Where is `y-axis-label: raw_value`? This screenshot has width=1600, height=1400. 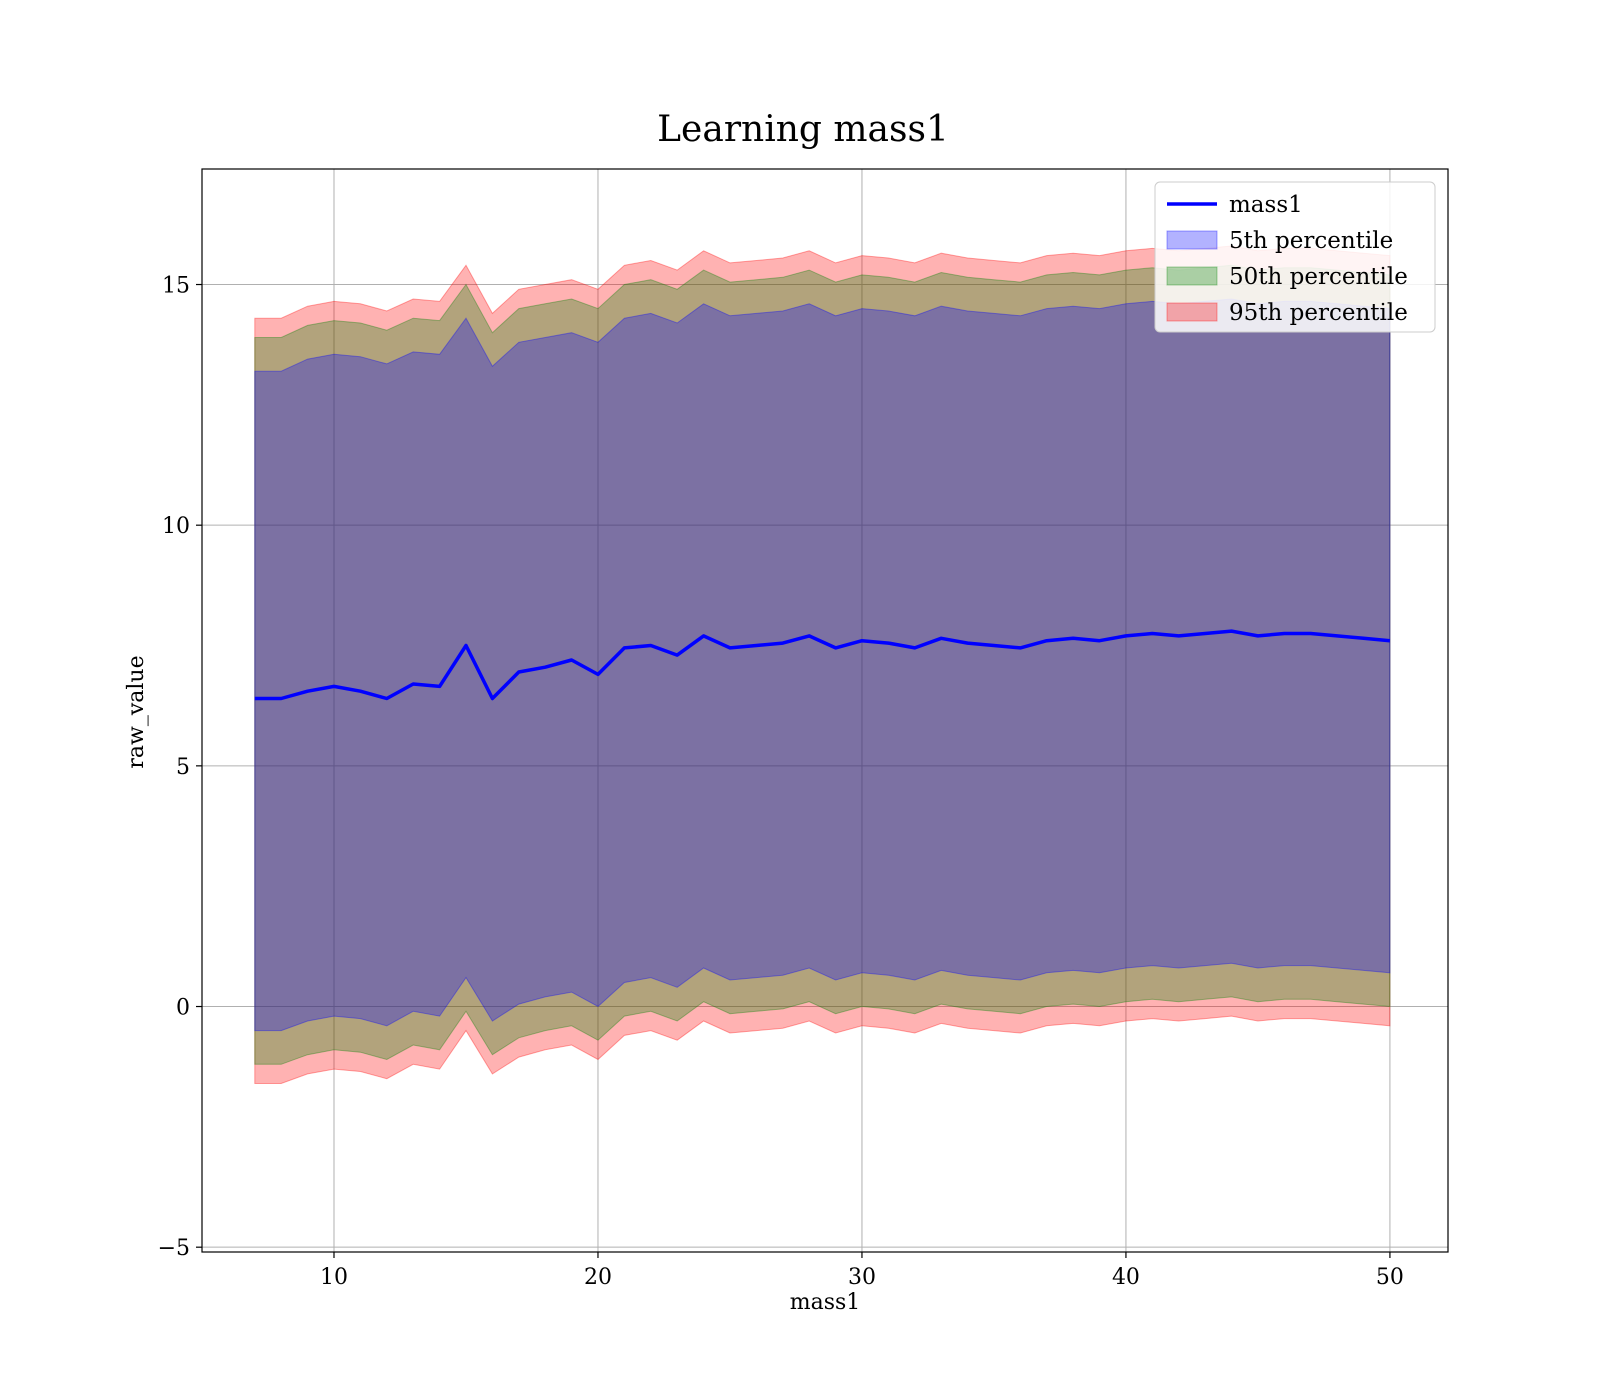 y-axis-label: raw_value is located at coordinates (136, 711).